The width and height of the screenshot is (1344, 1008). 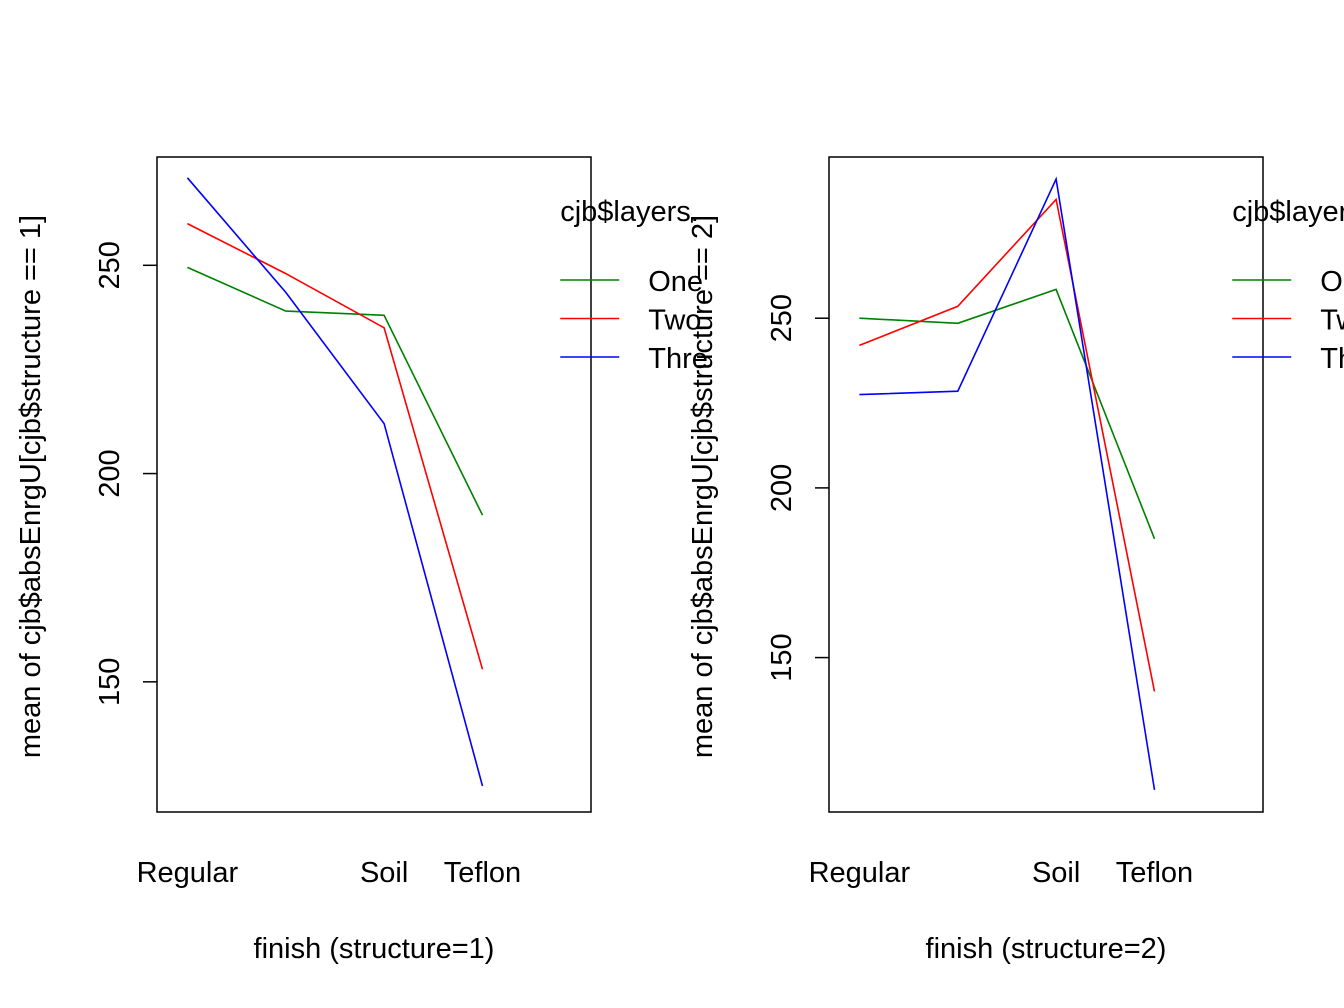 I want to click on y-axis-title: mean of cjb$absEnrgU[cjb$structure == 2], so click(x=703, y=486).